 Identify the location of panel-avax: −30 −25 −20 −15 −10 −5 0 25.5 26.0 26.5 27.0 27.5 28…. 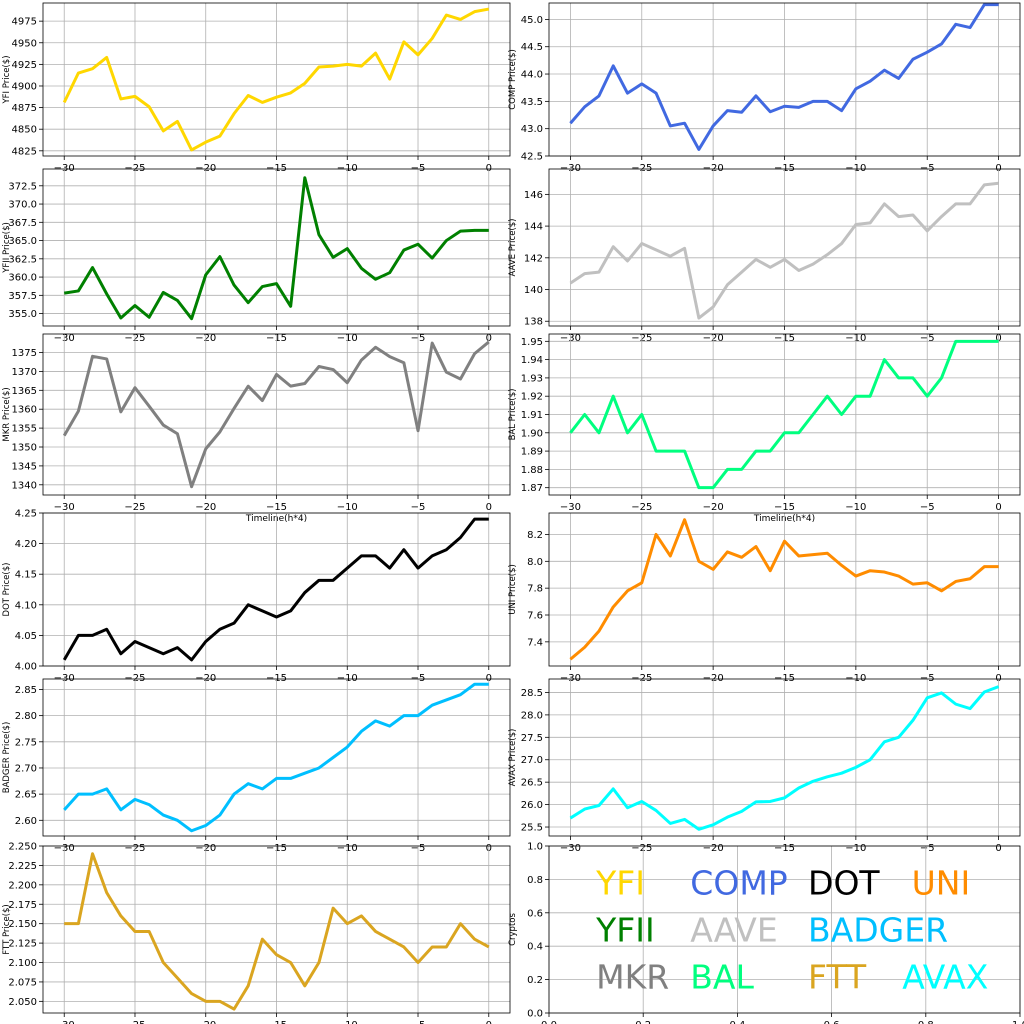
(764, 766).